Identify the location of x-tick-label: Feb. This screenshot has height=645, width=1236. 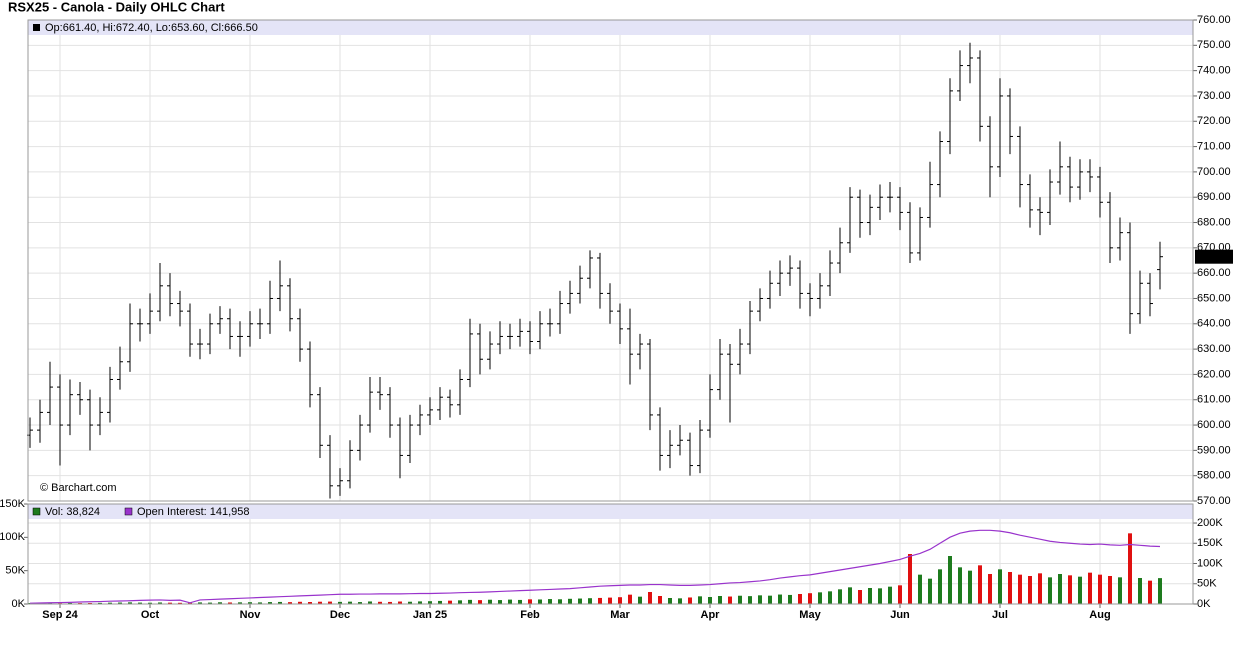
(530, 615).